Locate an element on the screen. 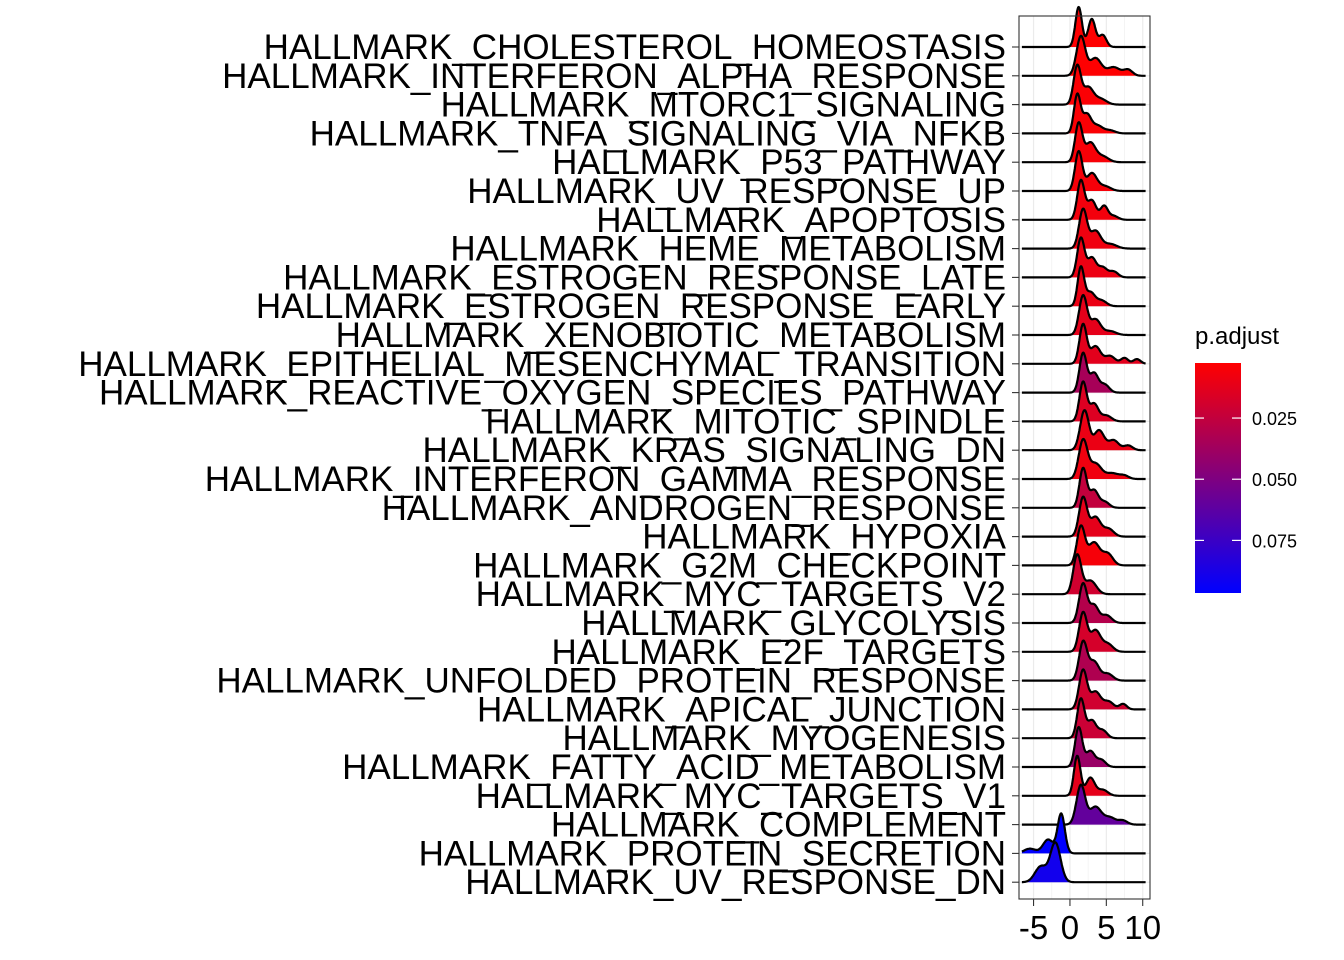 The height and width of the screenshot is (960, 1344). ridge-hallmark-reactive-oxygen-species-pathway is located at coordinates (1084, 372).